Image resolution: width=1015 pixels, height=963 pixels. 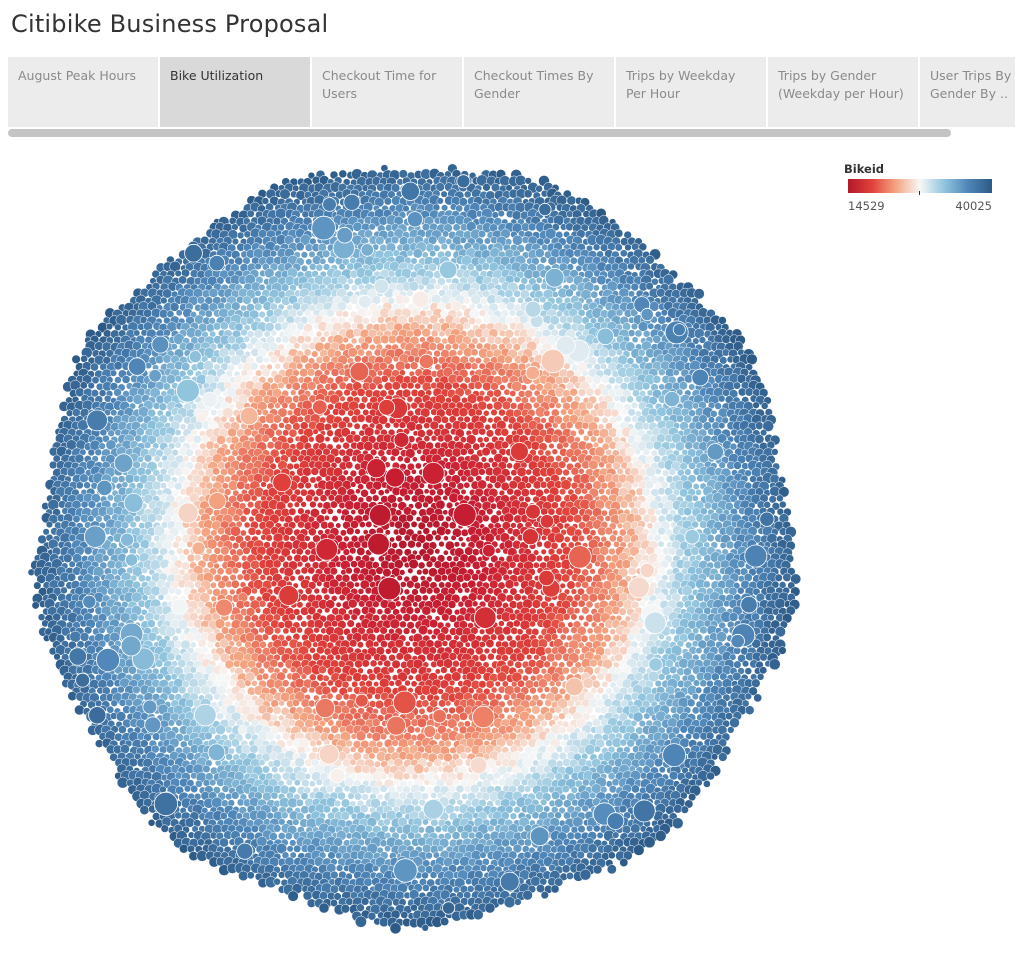 What do you see at coordinates (250, 373) in the screenshot?
I see `bike-bubble-1987` at bounding box center [250, 373].